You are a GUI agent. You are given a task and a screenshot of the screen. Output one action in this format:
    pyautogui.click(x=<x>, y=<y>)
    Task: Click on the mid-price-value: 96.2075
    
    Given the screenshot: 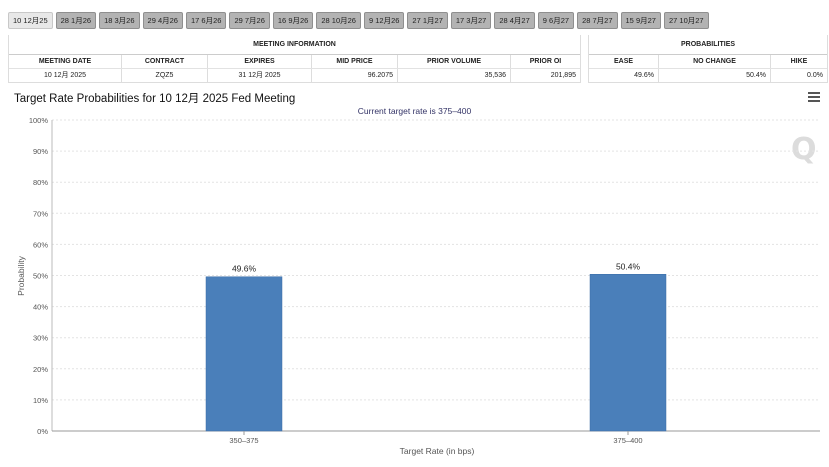 What is the action you would take?
    pyautogui.click(x=355, y=76)
    